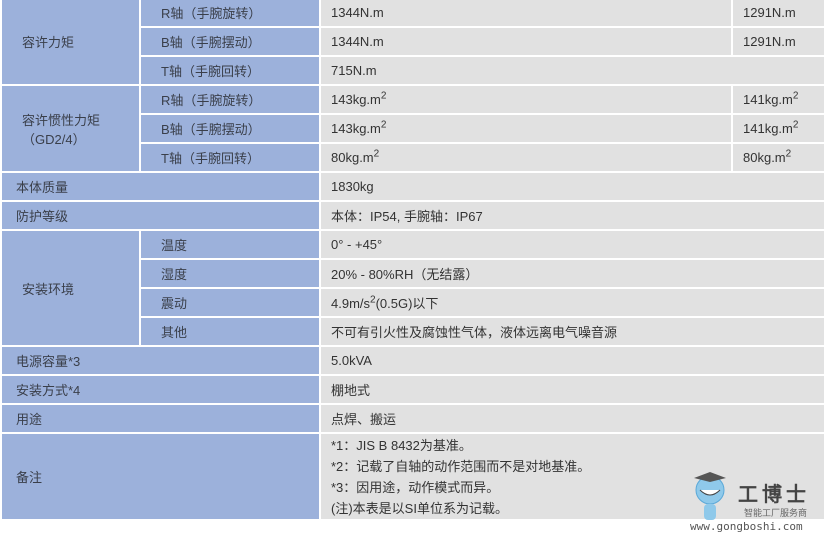 This screenshot has width=826, height=551. Describe the element at coordinates (415, 487) in the screenshot. I see `note-line: *3：因用途，动作模式而异。` at that location.